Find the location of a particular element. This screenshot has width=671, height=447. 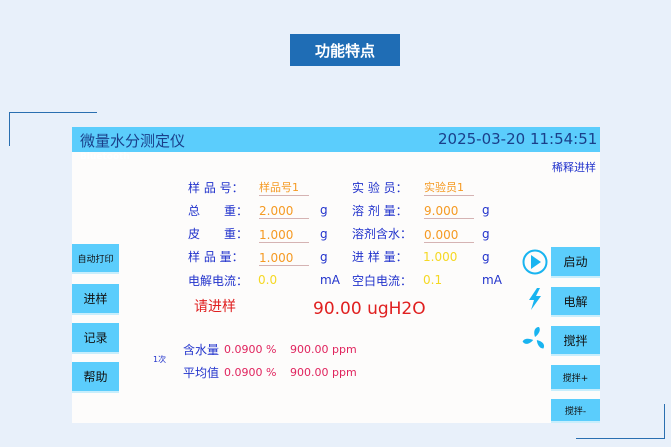

sample-amount-input: 1.000 is located at coordinates (284, 258).